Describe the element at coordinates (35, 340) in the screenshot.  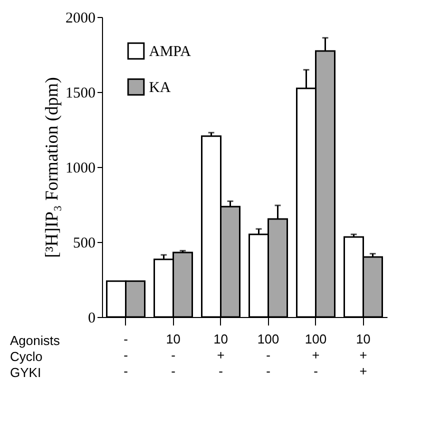
I see `text: Agonists` at that location.